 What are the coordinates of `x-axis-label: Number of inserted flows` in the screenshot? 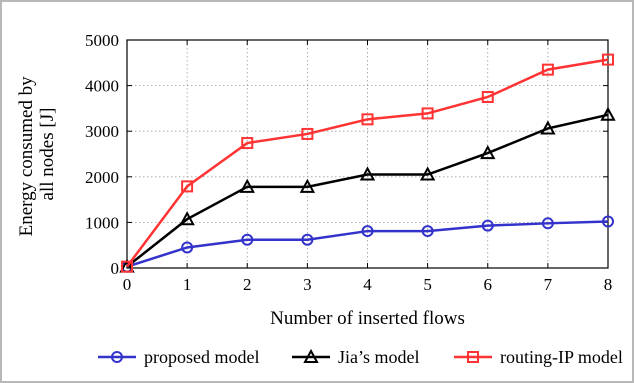 It's located at (367, 318).